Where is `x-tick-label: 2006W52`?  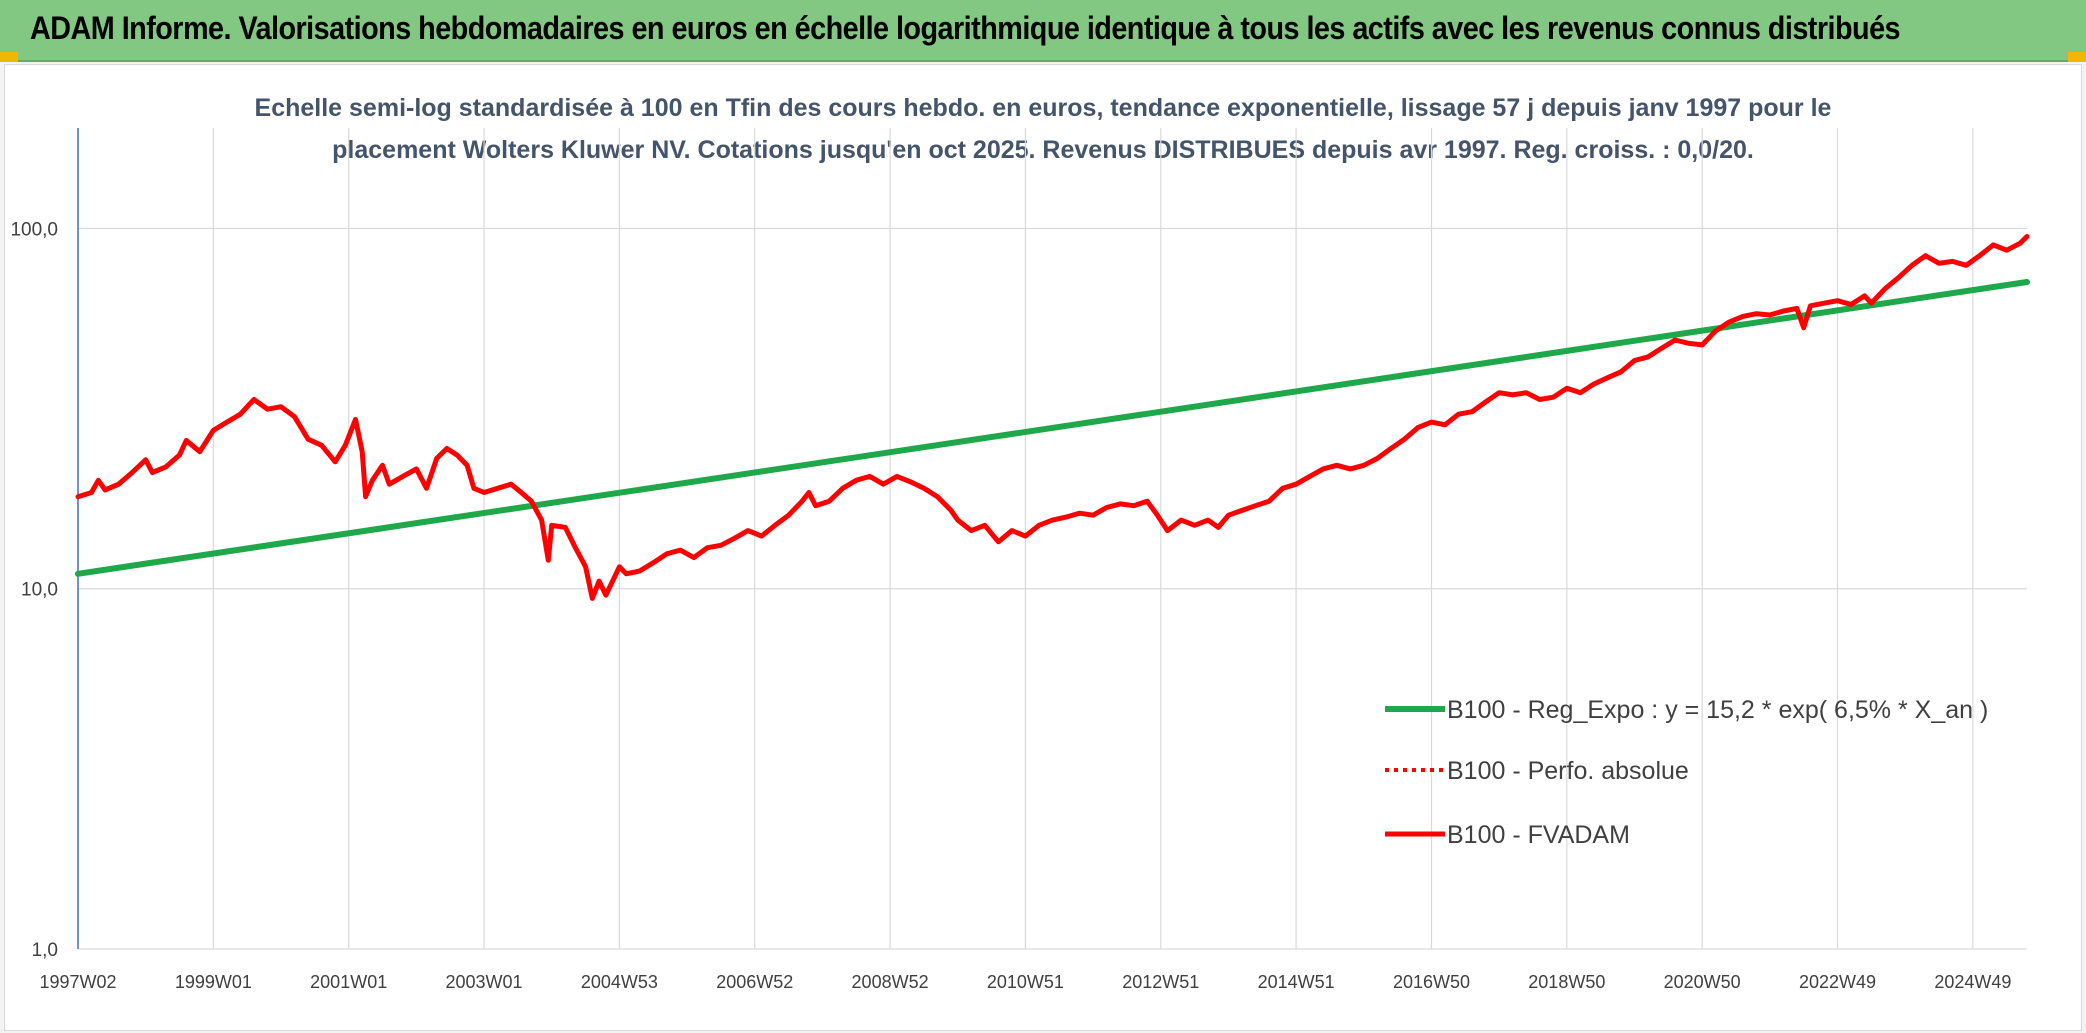 x-tick-label: 2006W52 is located at coordinates (754, 982).